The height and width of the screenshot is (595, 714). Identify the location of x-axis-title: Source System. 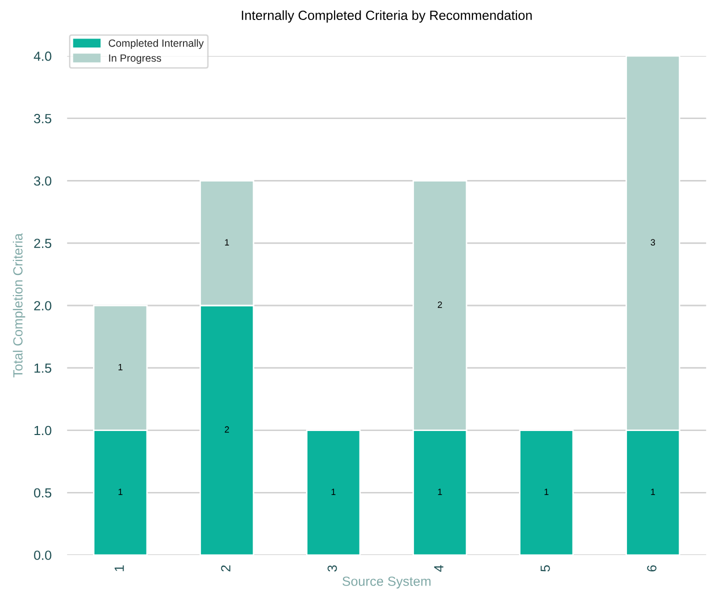
(386, 582).